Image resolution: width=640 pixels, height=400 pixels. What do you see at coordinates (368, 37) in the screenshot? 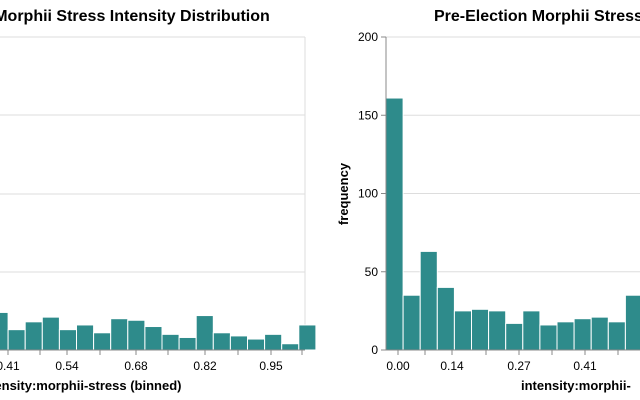
I see `right-y-tick-label: 200` at bounding box center [368, 37].